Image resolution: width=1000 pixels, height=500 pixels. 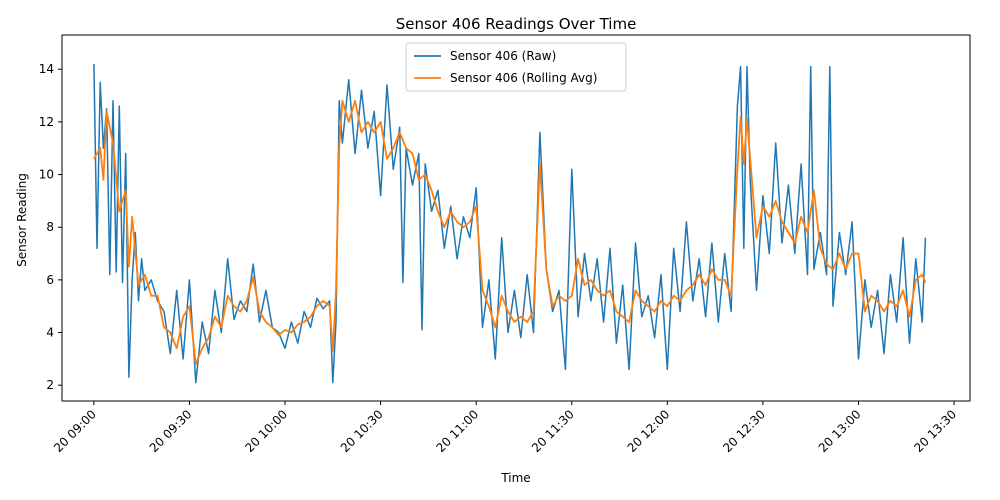 I want to click on y-tick-label: 8, so click(x=50, y=227).